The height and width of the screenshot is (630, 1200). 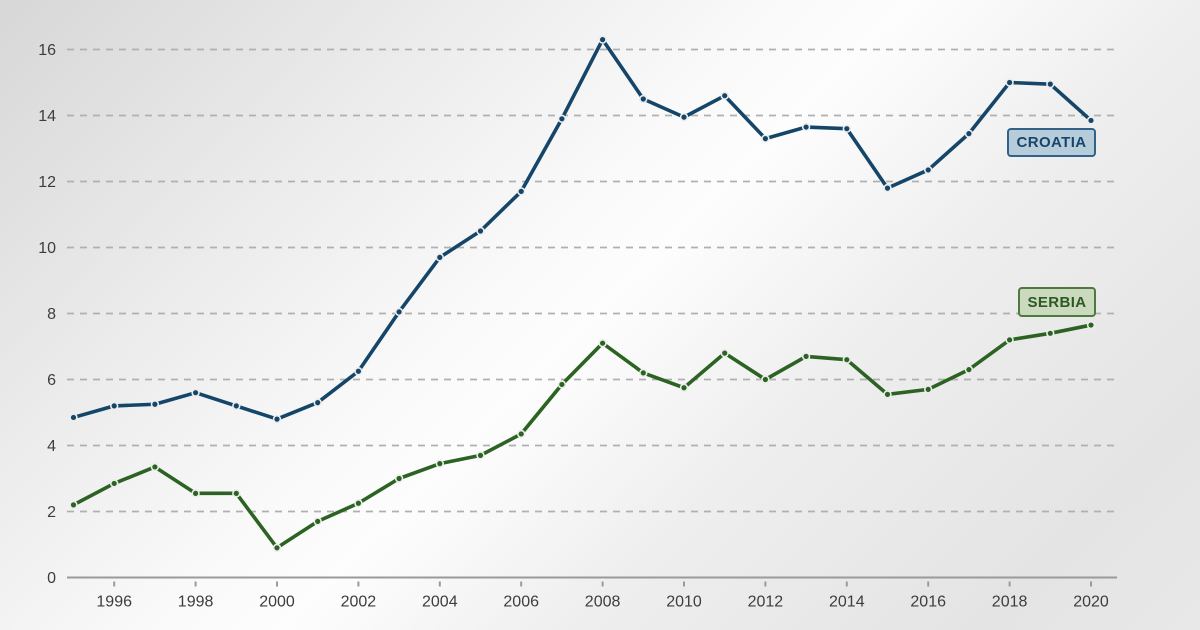 What do you see at coordinates (51, 380) in the screenshot?
I see `y-tick-label-6: 6` at bounding box center [51, 380].